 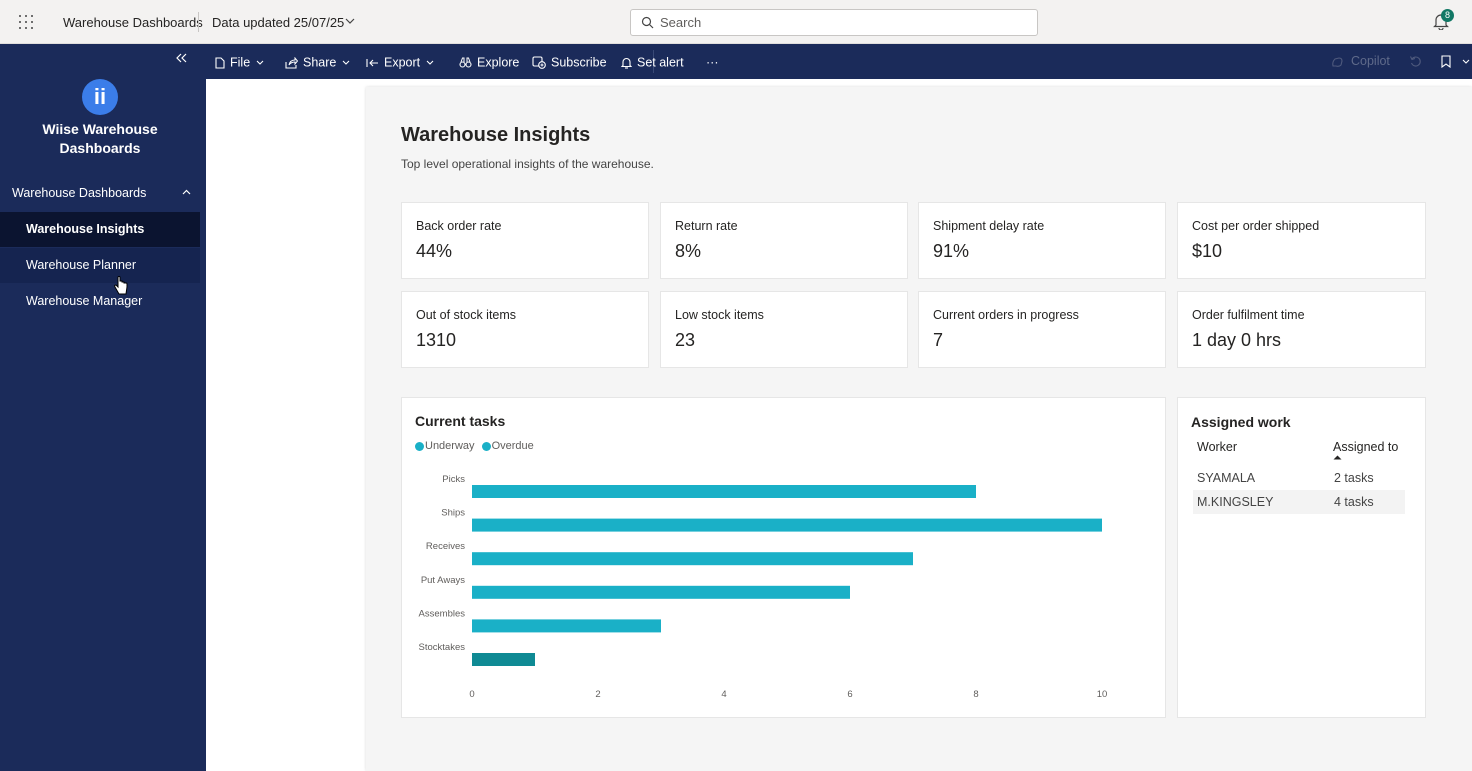 What do you see at coordinates (569, 62) in the screenshot?
I see `subscribe-button: Subscribe` at bounding box center [569, 62].